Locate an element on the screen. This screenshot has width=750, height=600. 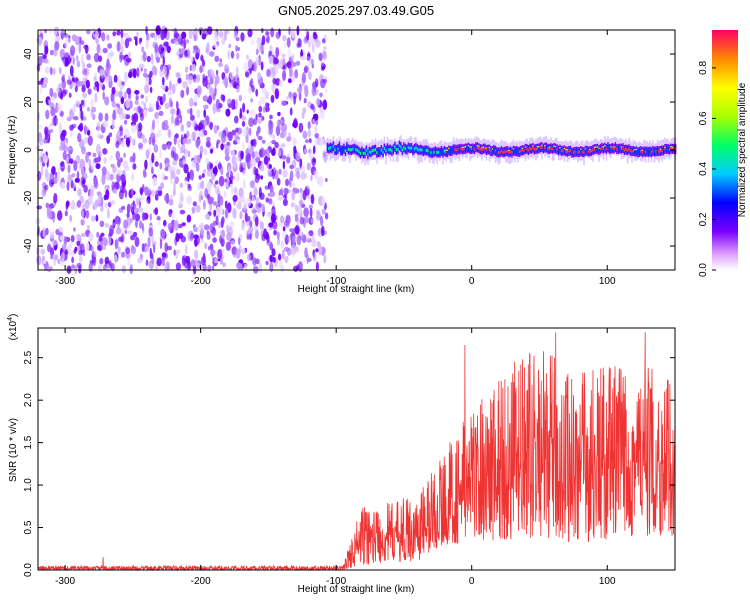
top-y-tick-label: -20 is located at coordinates (28, 197).